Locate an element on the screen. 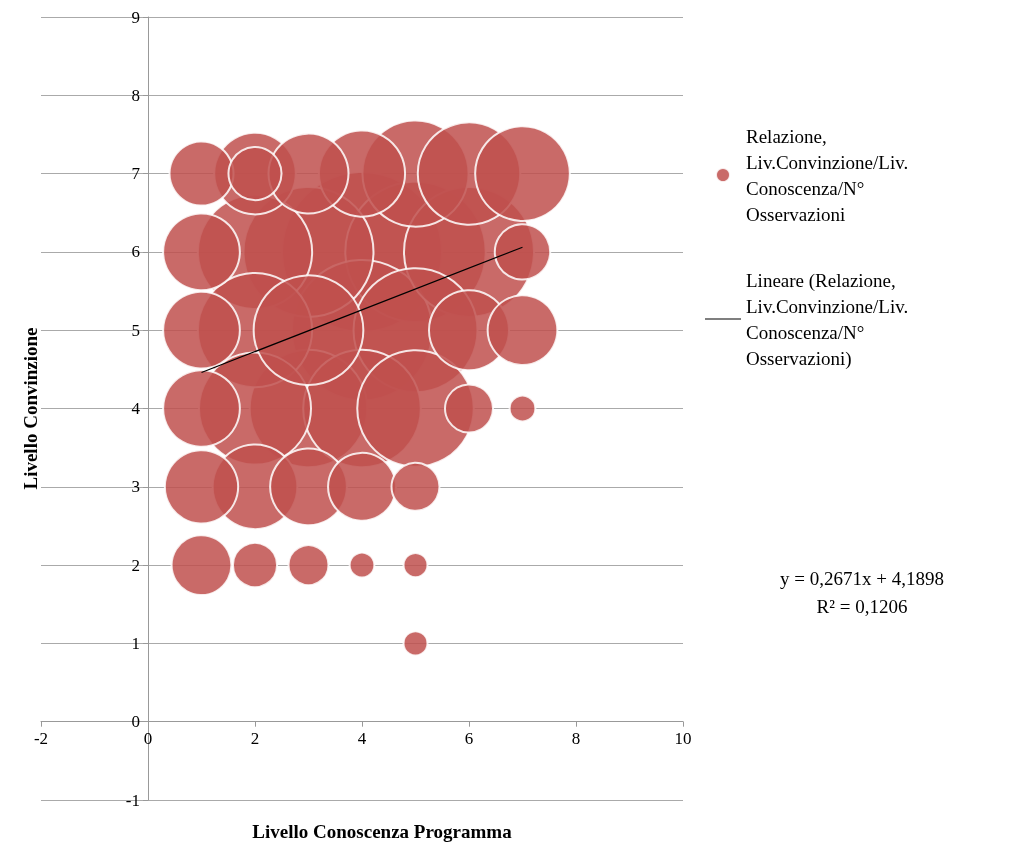 The height and width of the screenshot is (843, 1016). y-tick-label: 9 is located at coordinates (135, 17).